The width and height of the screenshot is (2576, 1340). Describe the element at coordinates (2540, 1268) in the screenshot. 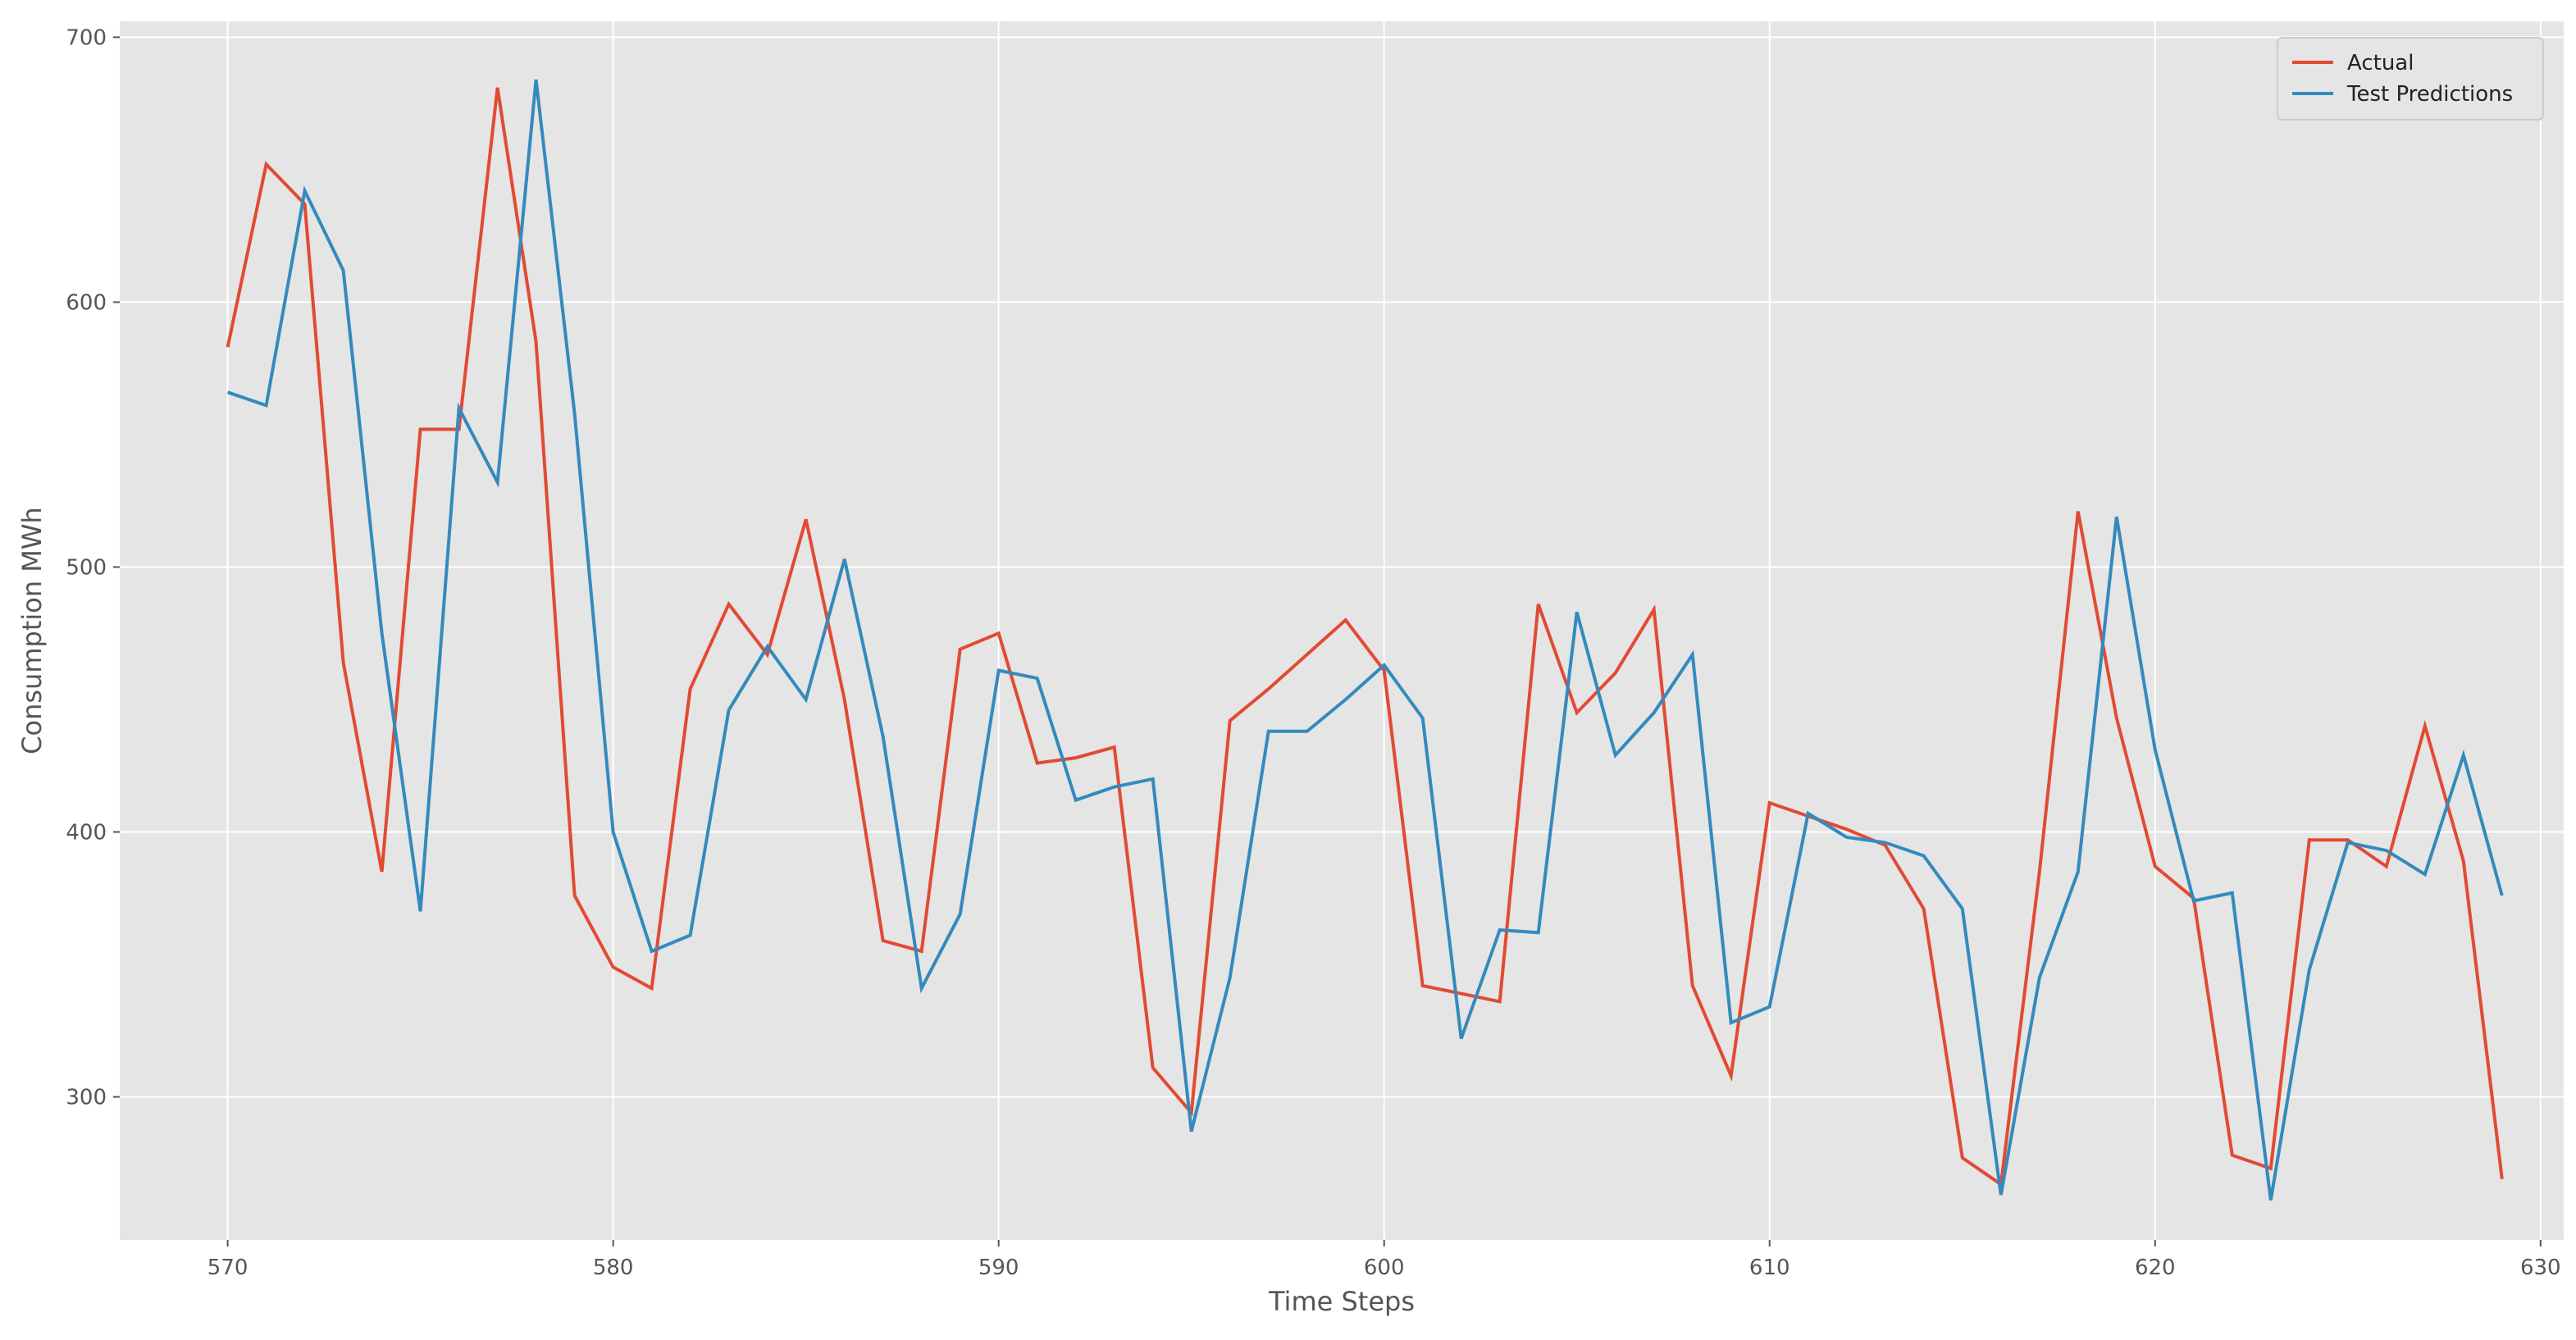

I see `x-tick-label: 630` at that location.